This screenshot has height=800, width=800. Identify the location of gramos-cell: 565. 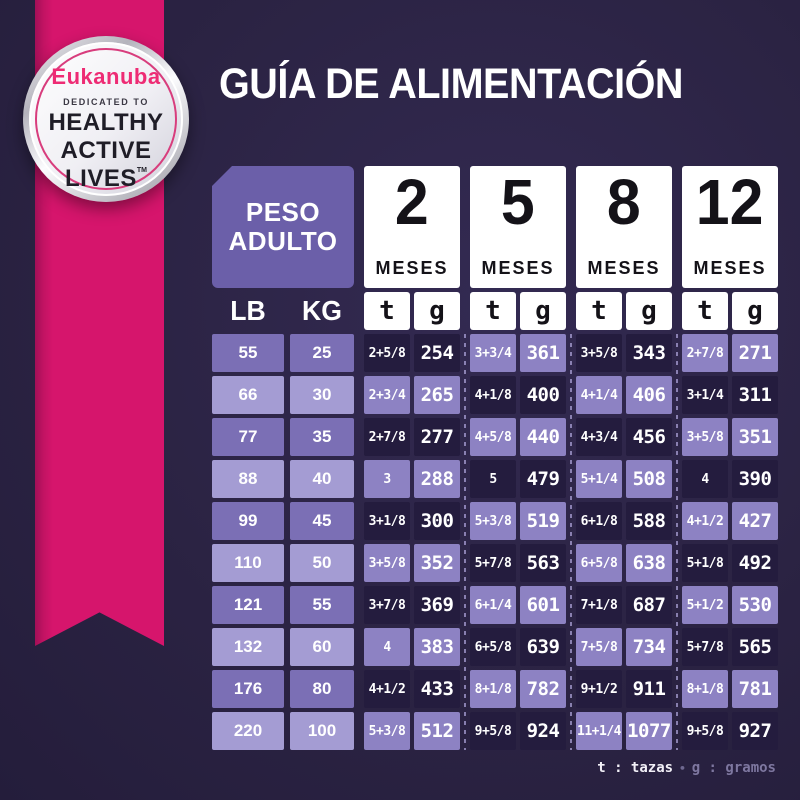
(755, 647).